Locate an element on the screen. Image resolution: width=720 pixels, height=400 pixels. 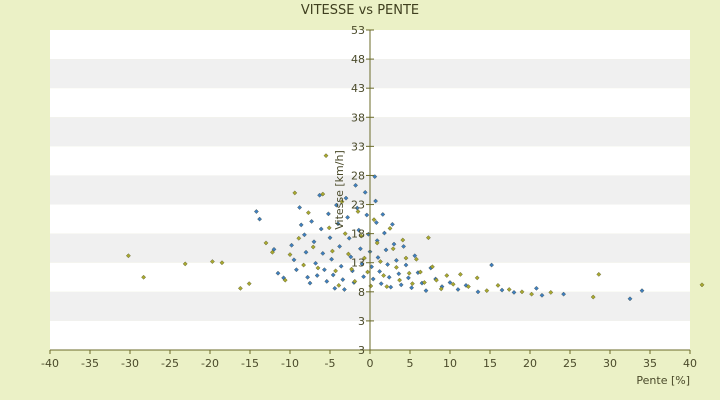
x-tick-label: 30 is located at coordinates (610, 363).